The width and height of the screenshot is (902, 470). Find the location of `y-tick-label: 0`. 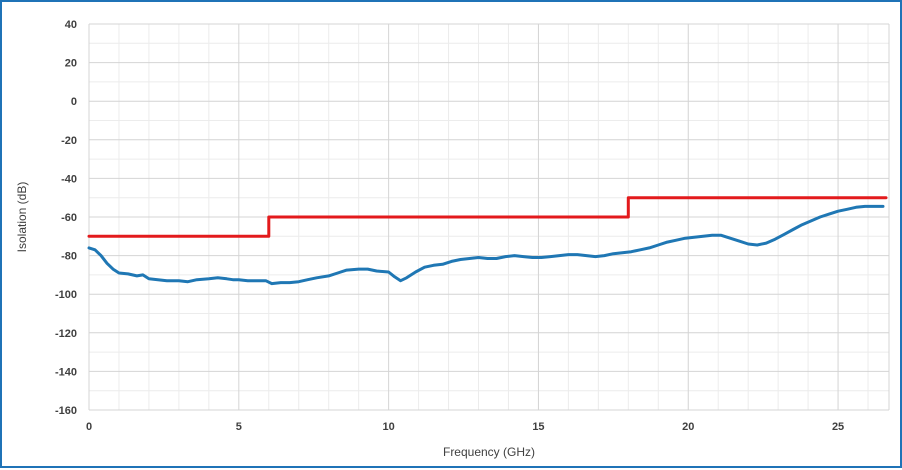

y-tick-label: 0 is located at coordinates (74, 102).